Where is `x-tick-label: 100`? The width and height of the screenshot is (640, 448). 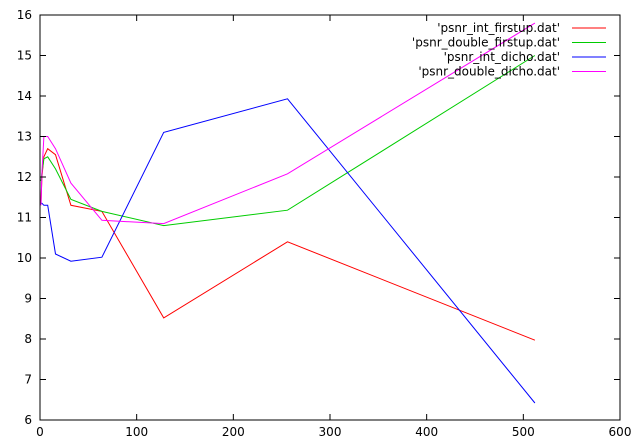
x-tick-label: 100 is located at coordinates (136, 432).